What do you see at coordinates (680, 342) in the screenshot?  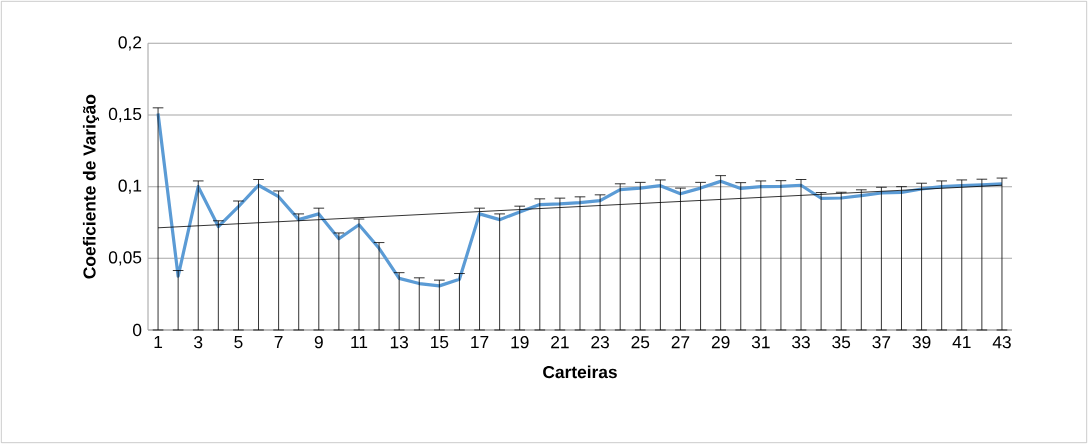 I see `x-tick-label: 27` at bounding box center [680, 342].